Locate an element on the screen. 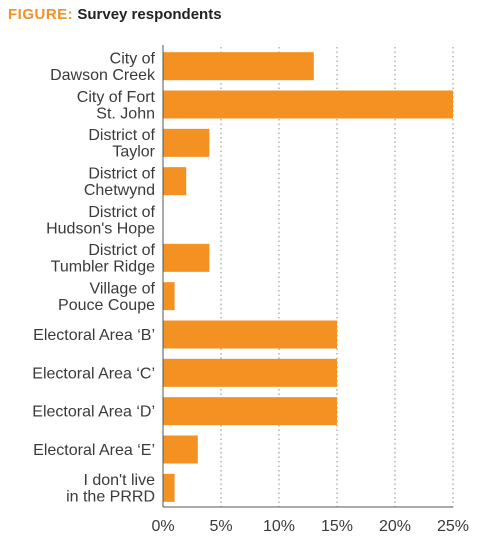  category-label: City of Fort is located at coordinates (116, 97).